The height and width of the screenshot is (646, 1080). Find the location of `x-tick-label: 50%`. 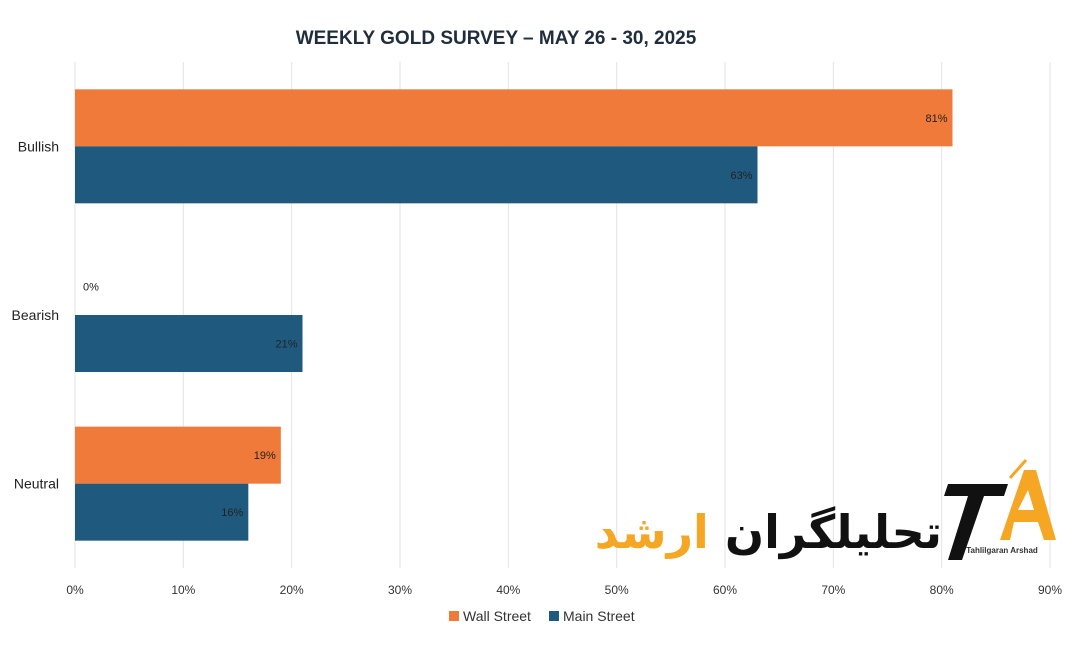

x-tick-label: 50% is located at coordinates (617, 590).